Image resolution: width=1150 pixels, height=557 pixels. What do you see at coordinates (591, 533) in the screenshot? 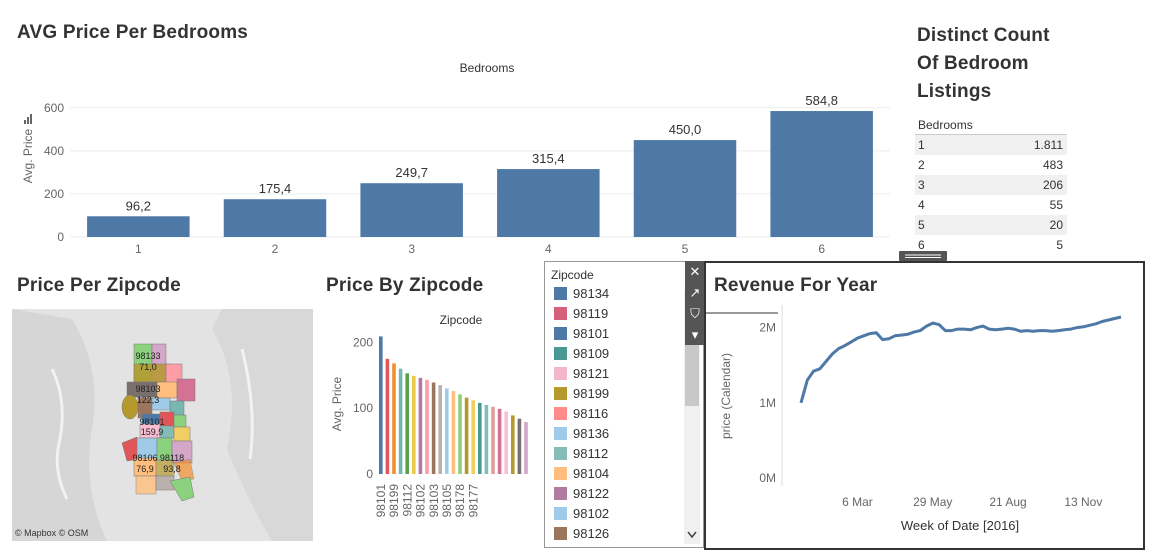
I see `legend-label: 98126` at bounding box center [591, 533].